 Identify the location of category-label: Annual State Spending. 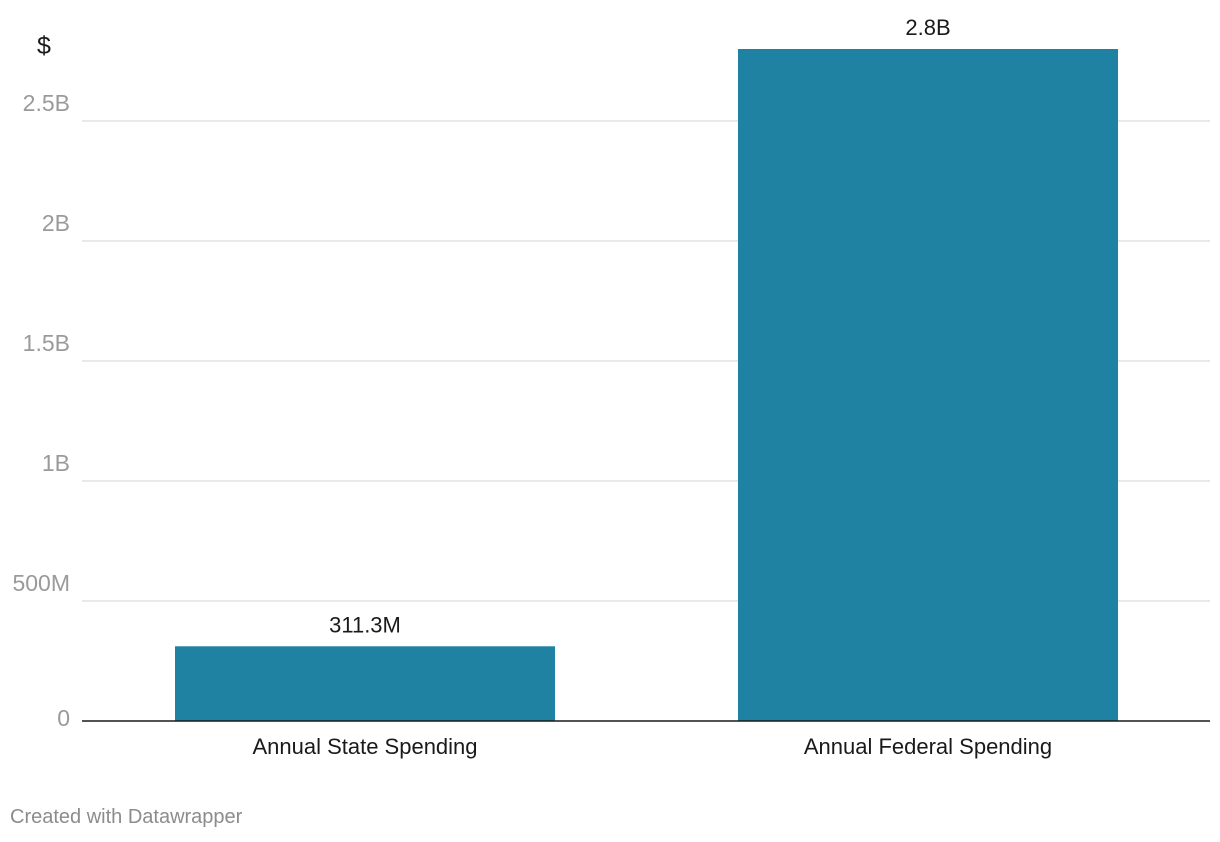
(364, 746).